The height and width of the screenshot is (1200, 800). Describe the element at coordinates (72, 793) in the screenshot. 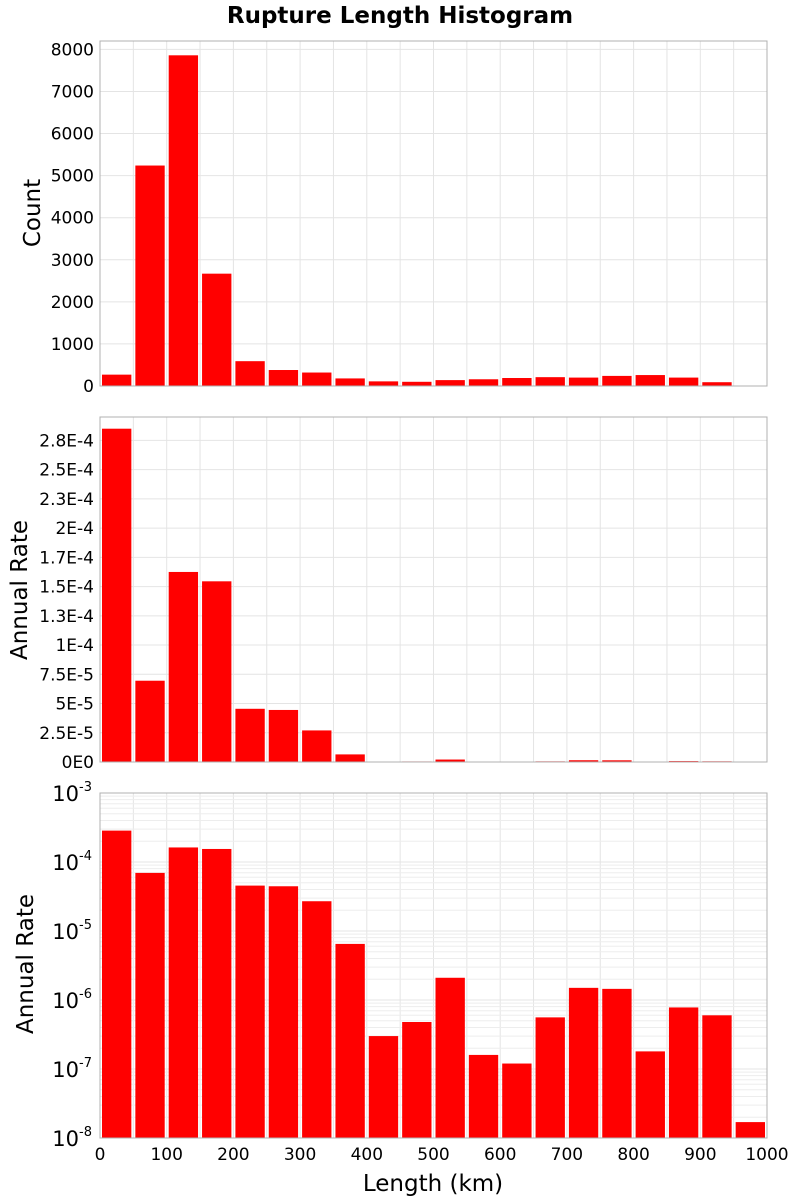

I see `y-tick-label: 10⁻³` at that location.